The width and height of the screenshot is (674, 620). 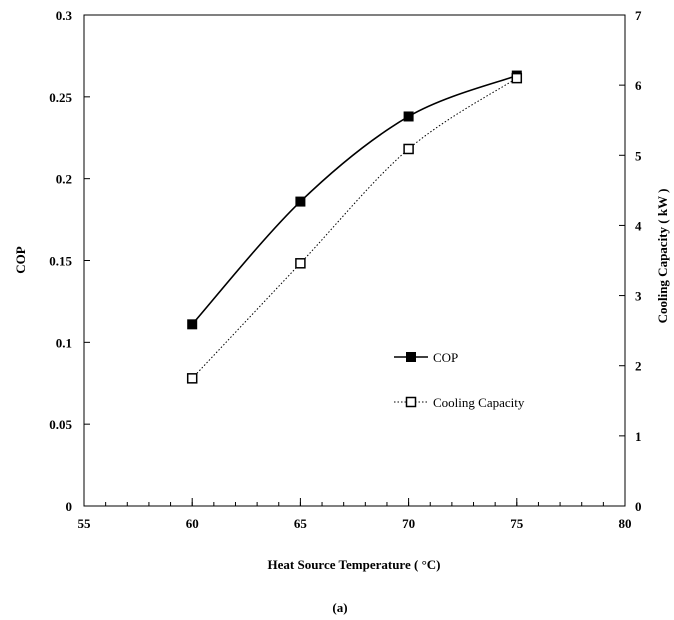 I want to click on y2-tick-label: 3, so click(x=638, y=296).